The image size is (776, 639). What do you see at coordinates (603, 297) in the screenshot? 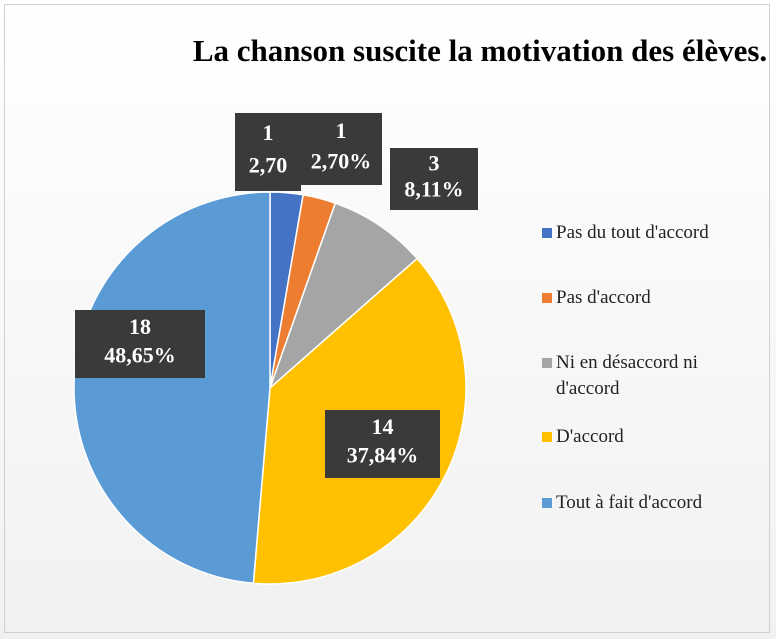
I see `legend-label: Pas d'accord` at bounding box center [603, 297].